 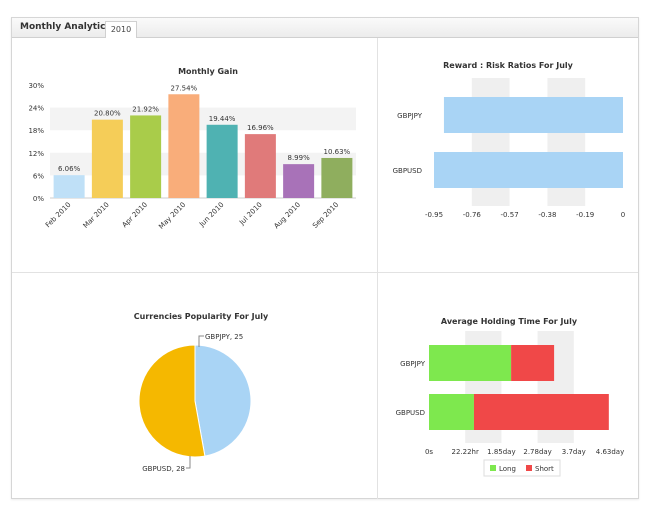 I want to click on y-tick-label: 18%, so click(x=36, y=131).